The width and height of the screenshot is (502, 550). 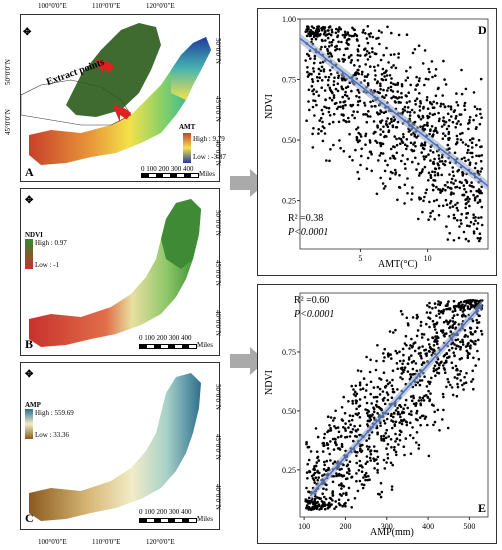 I want to click on region-shape-b-forest, so click(x=181, y=234).